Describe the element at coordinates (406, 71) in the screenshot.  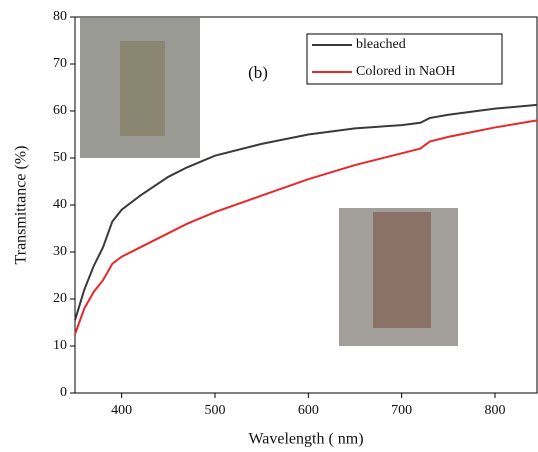
I see `legend-label: Colored in NaOH` at that location.